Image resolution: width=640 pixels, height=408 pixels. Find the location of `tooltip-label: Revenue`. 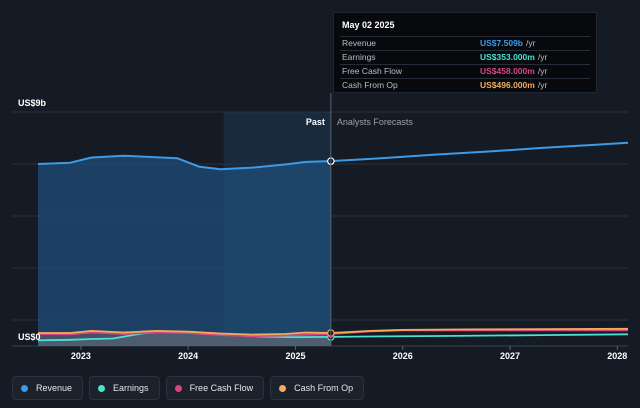

tooltip-label: Revenue is located at coordinates (359, 43).